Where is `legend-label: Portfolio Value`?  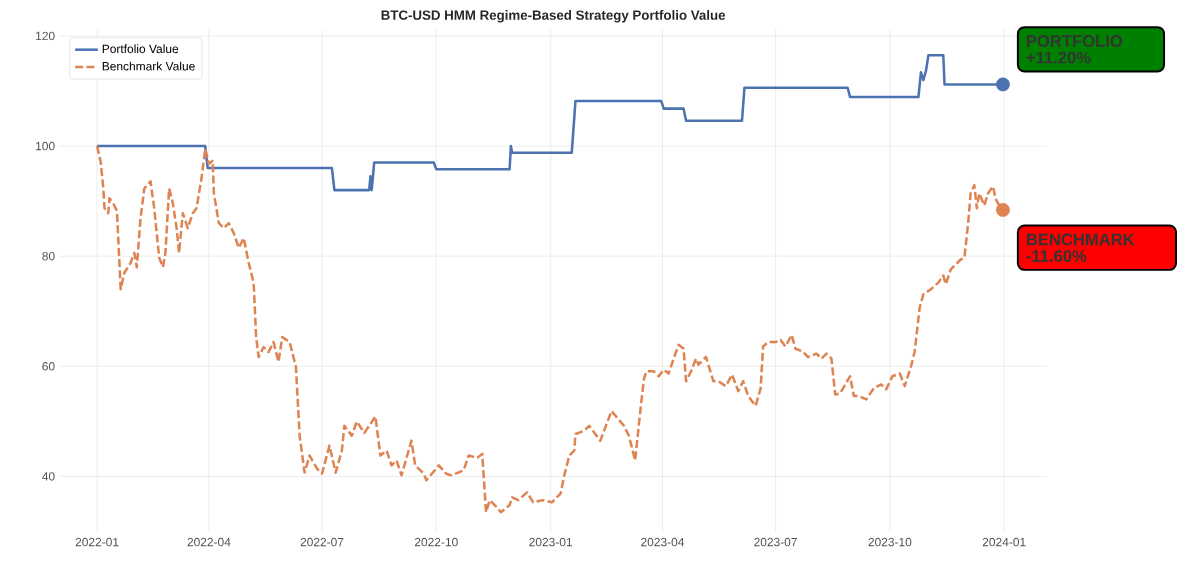
legend-label: Portfolio Value is located at coordinates (140, 49).